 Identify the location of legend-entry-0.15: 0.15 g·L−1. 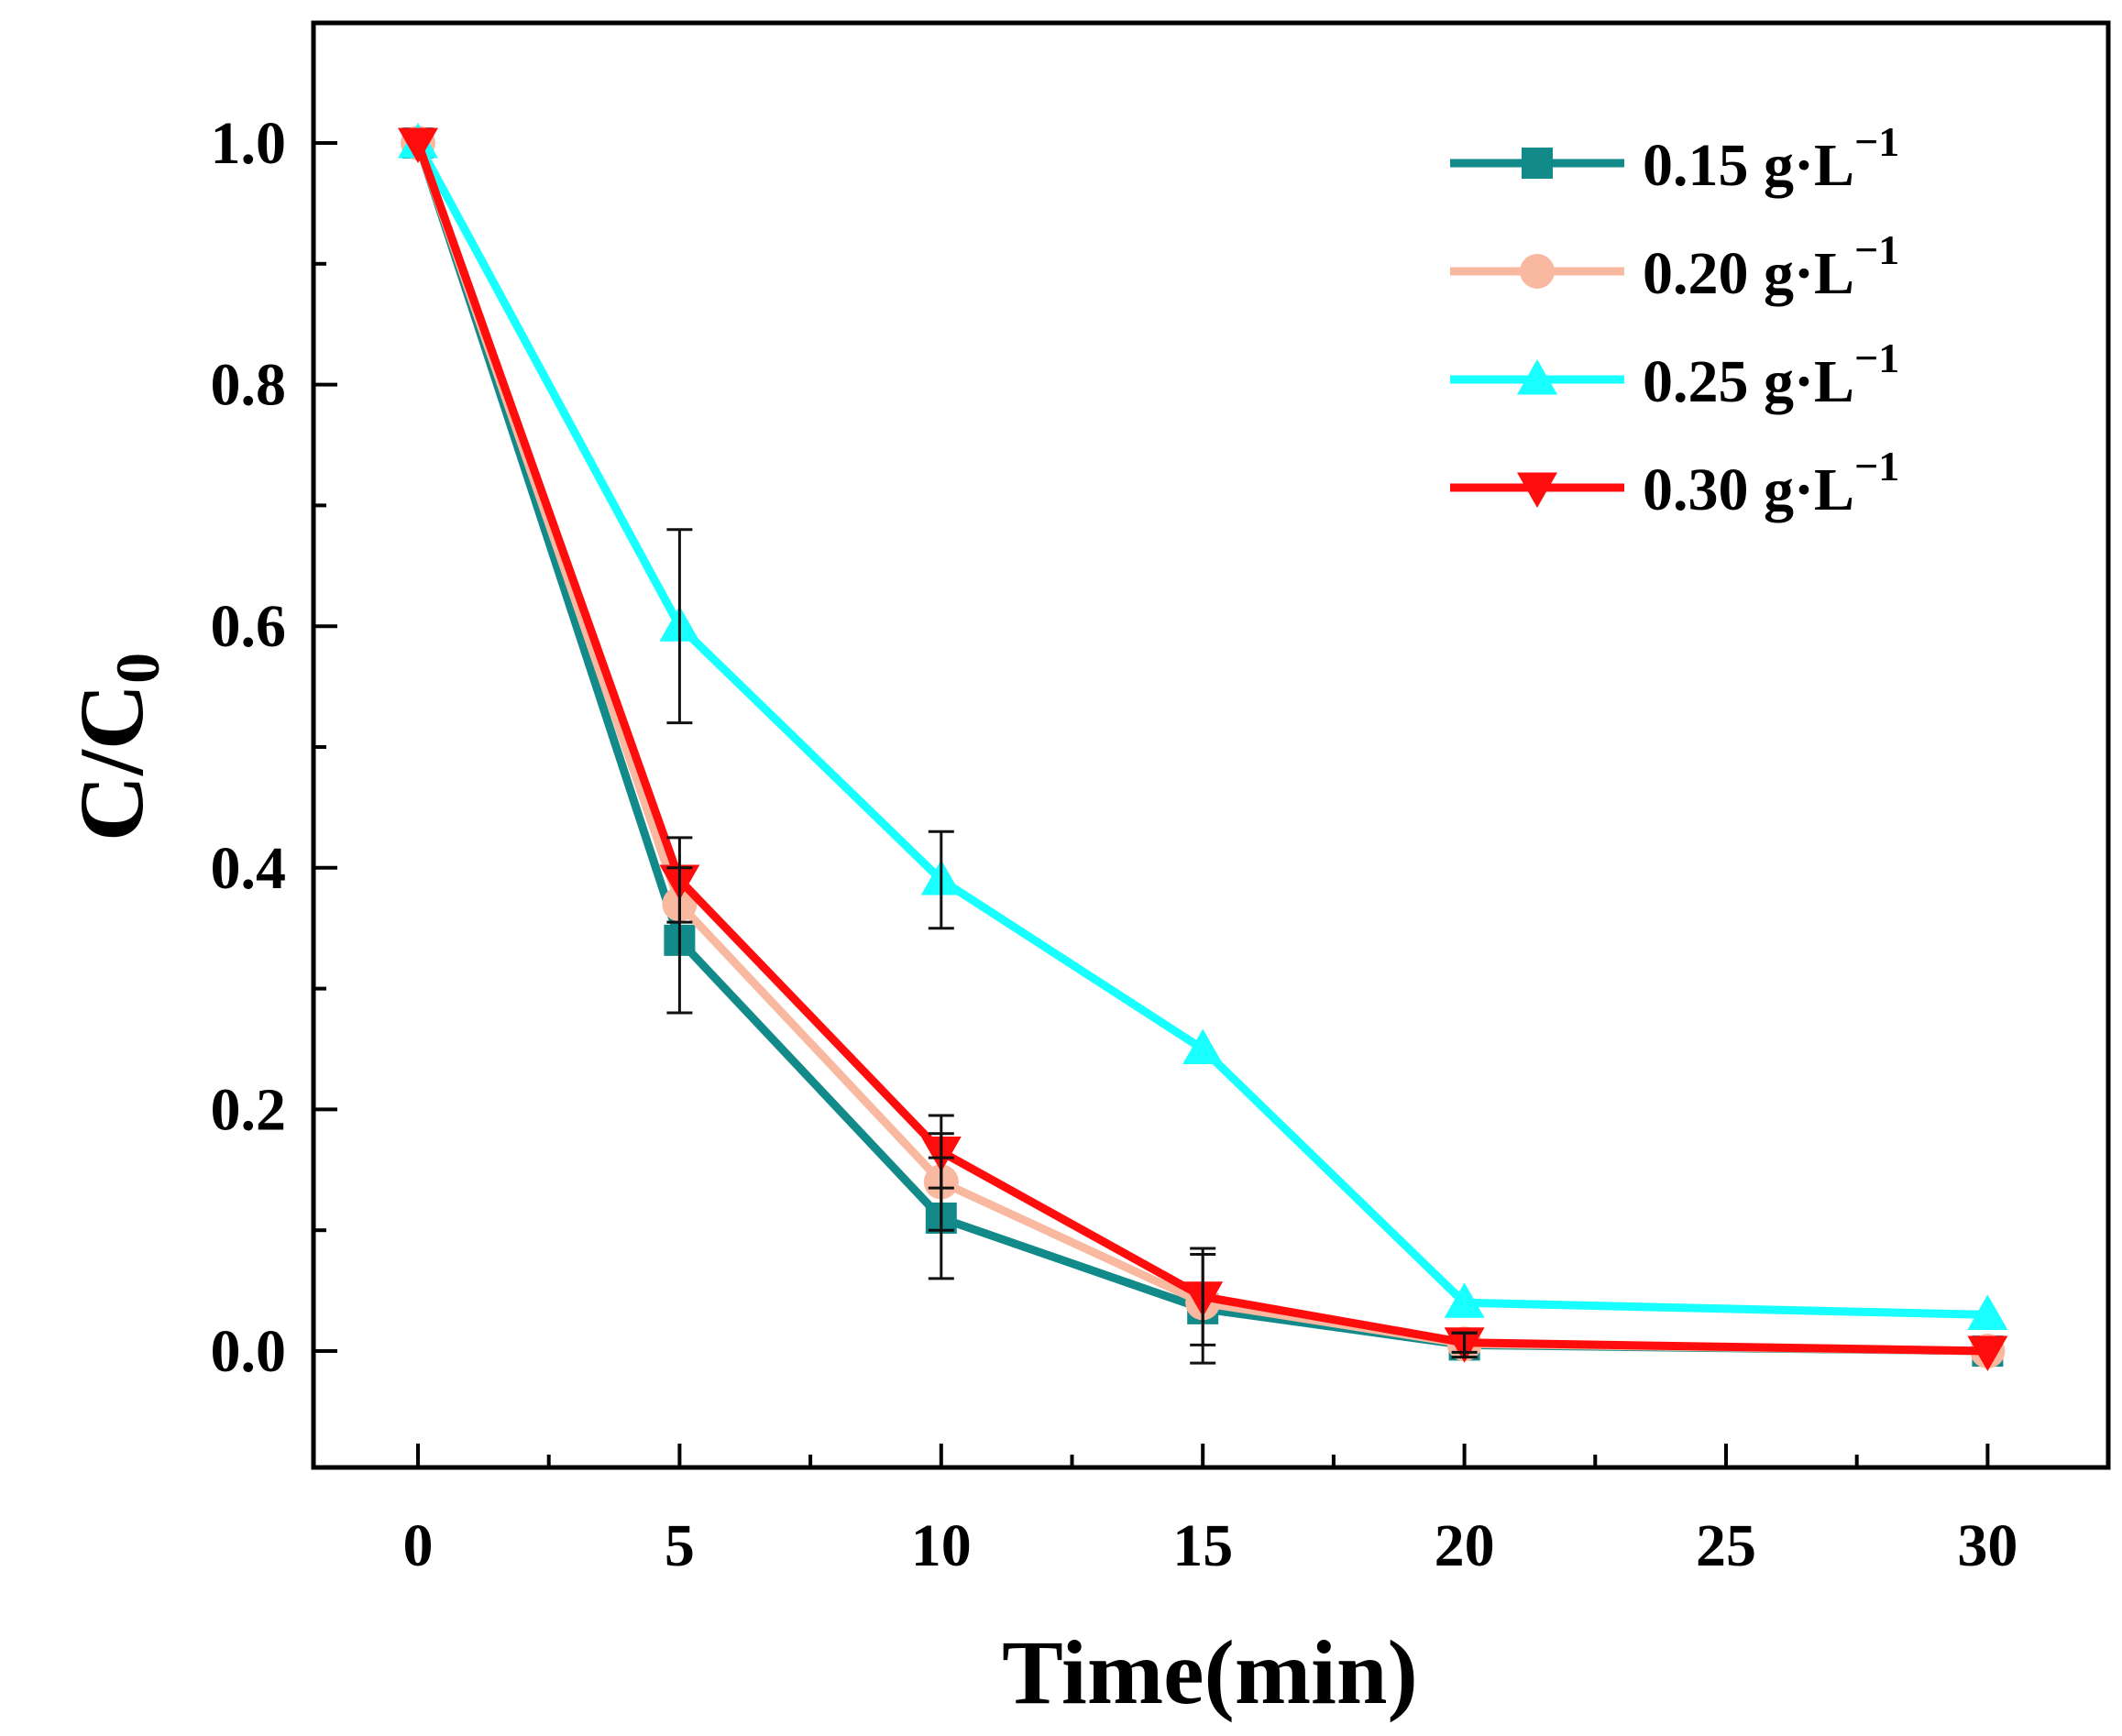
(1674, 158).